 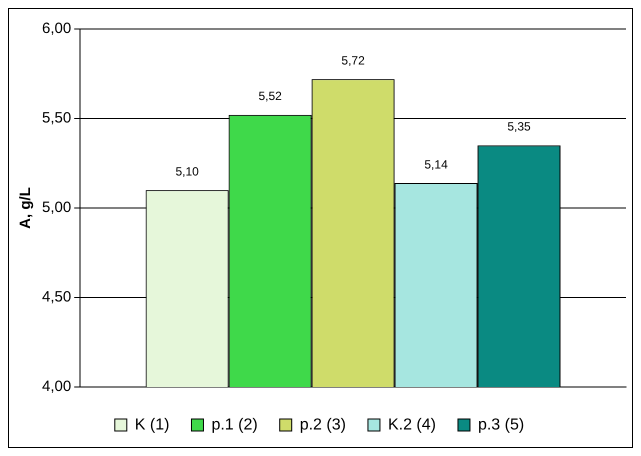 What do you see at coordinates (57, 297) in the screenshot?
I see `y-tick-label: 4,50` at bounding box center [57, 297].